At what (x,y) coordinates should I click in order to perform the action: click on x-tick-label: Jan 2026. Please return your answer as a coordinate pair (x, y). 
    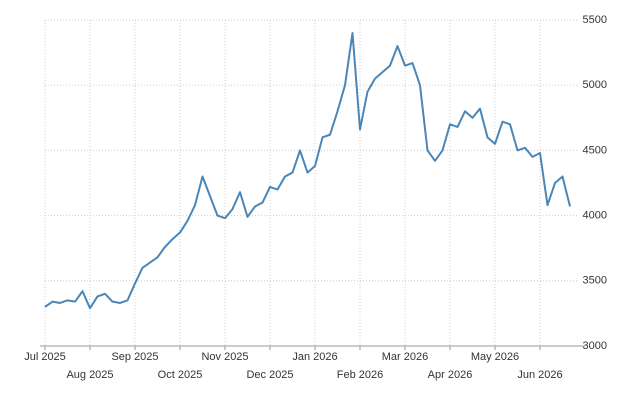
    Looking at the image, I should click on (314, 357).